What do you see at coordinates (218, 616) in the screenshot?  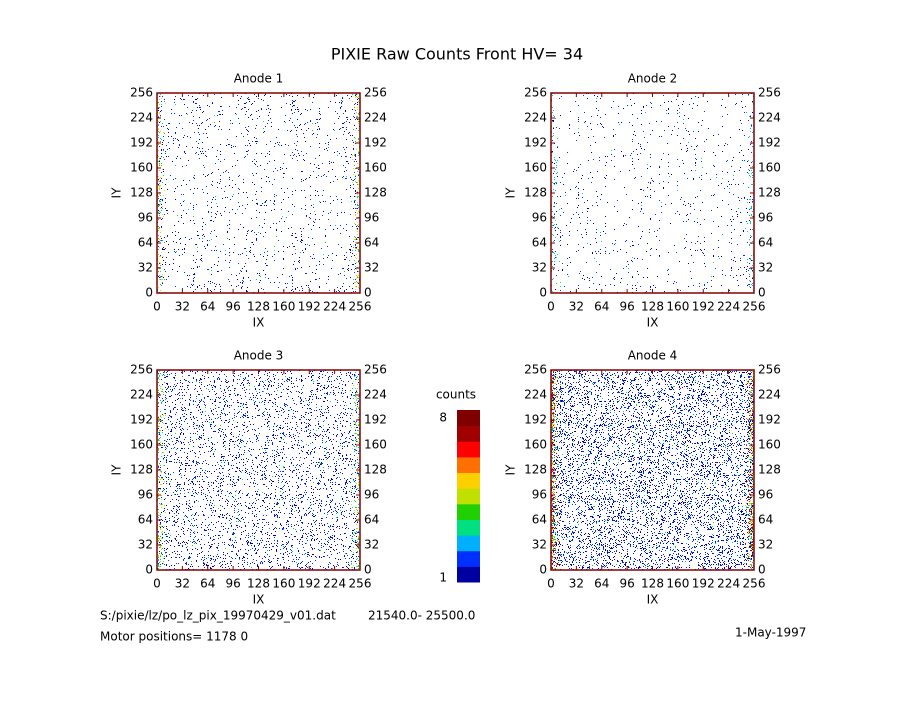 I see `footer-file: S:/pixie/lz/po_lz_pix_19970429_v01.dat` at bounding box center [218, 616].